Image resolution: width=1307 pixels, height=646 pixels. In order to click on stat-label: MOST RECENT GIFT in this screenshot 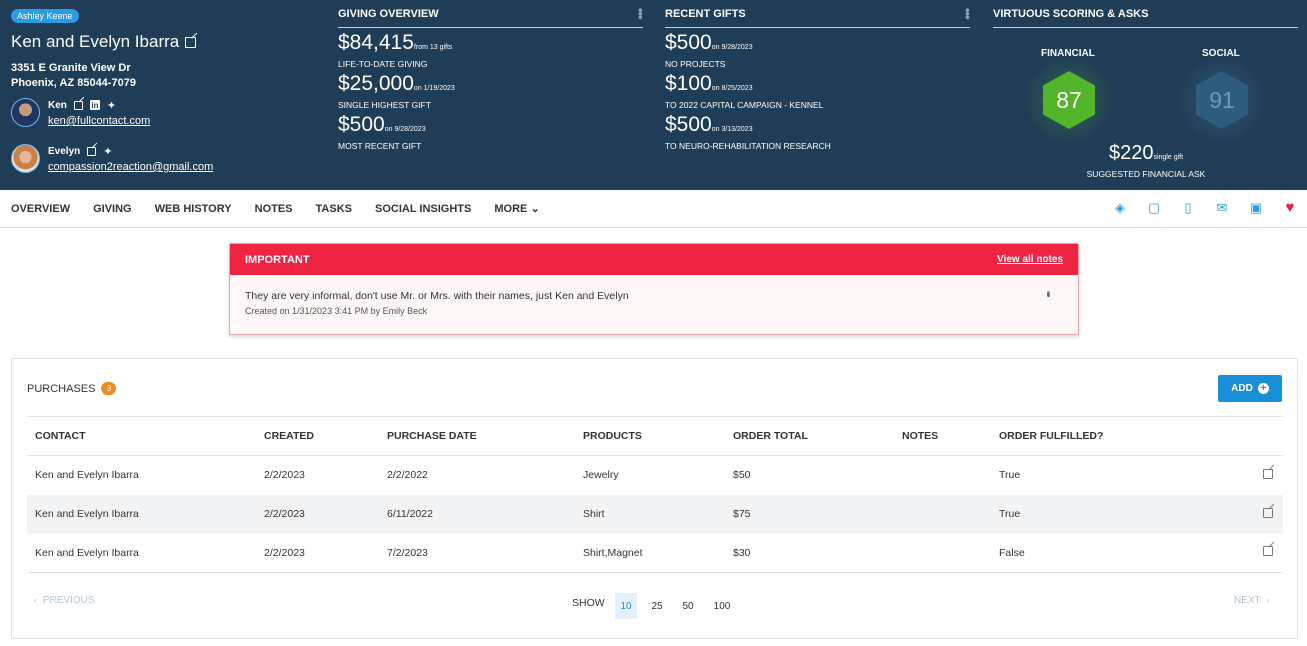, I will do `click(380, 146)`.